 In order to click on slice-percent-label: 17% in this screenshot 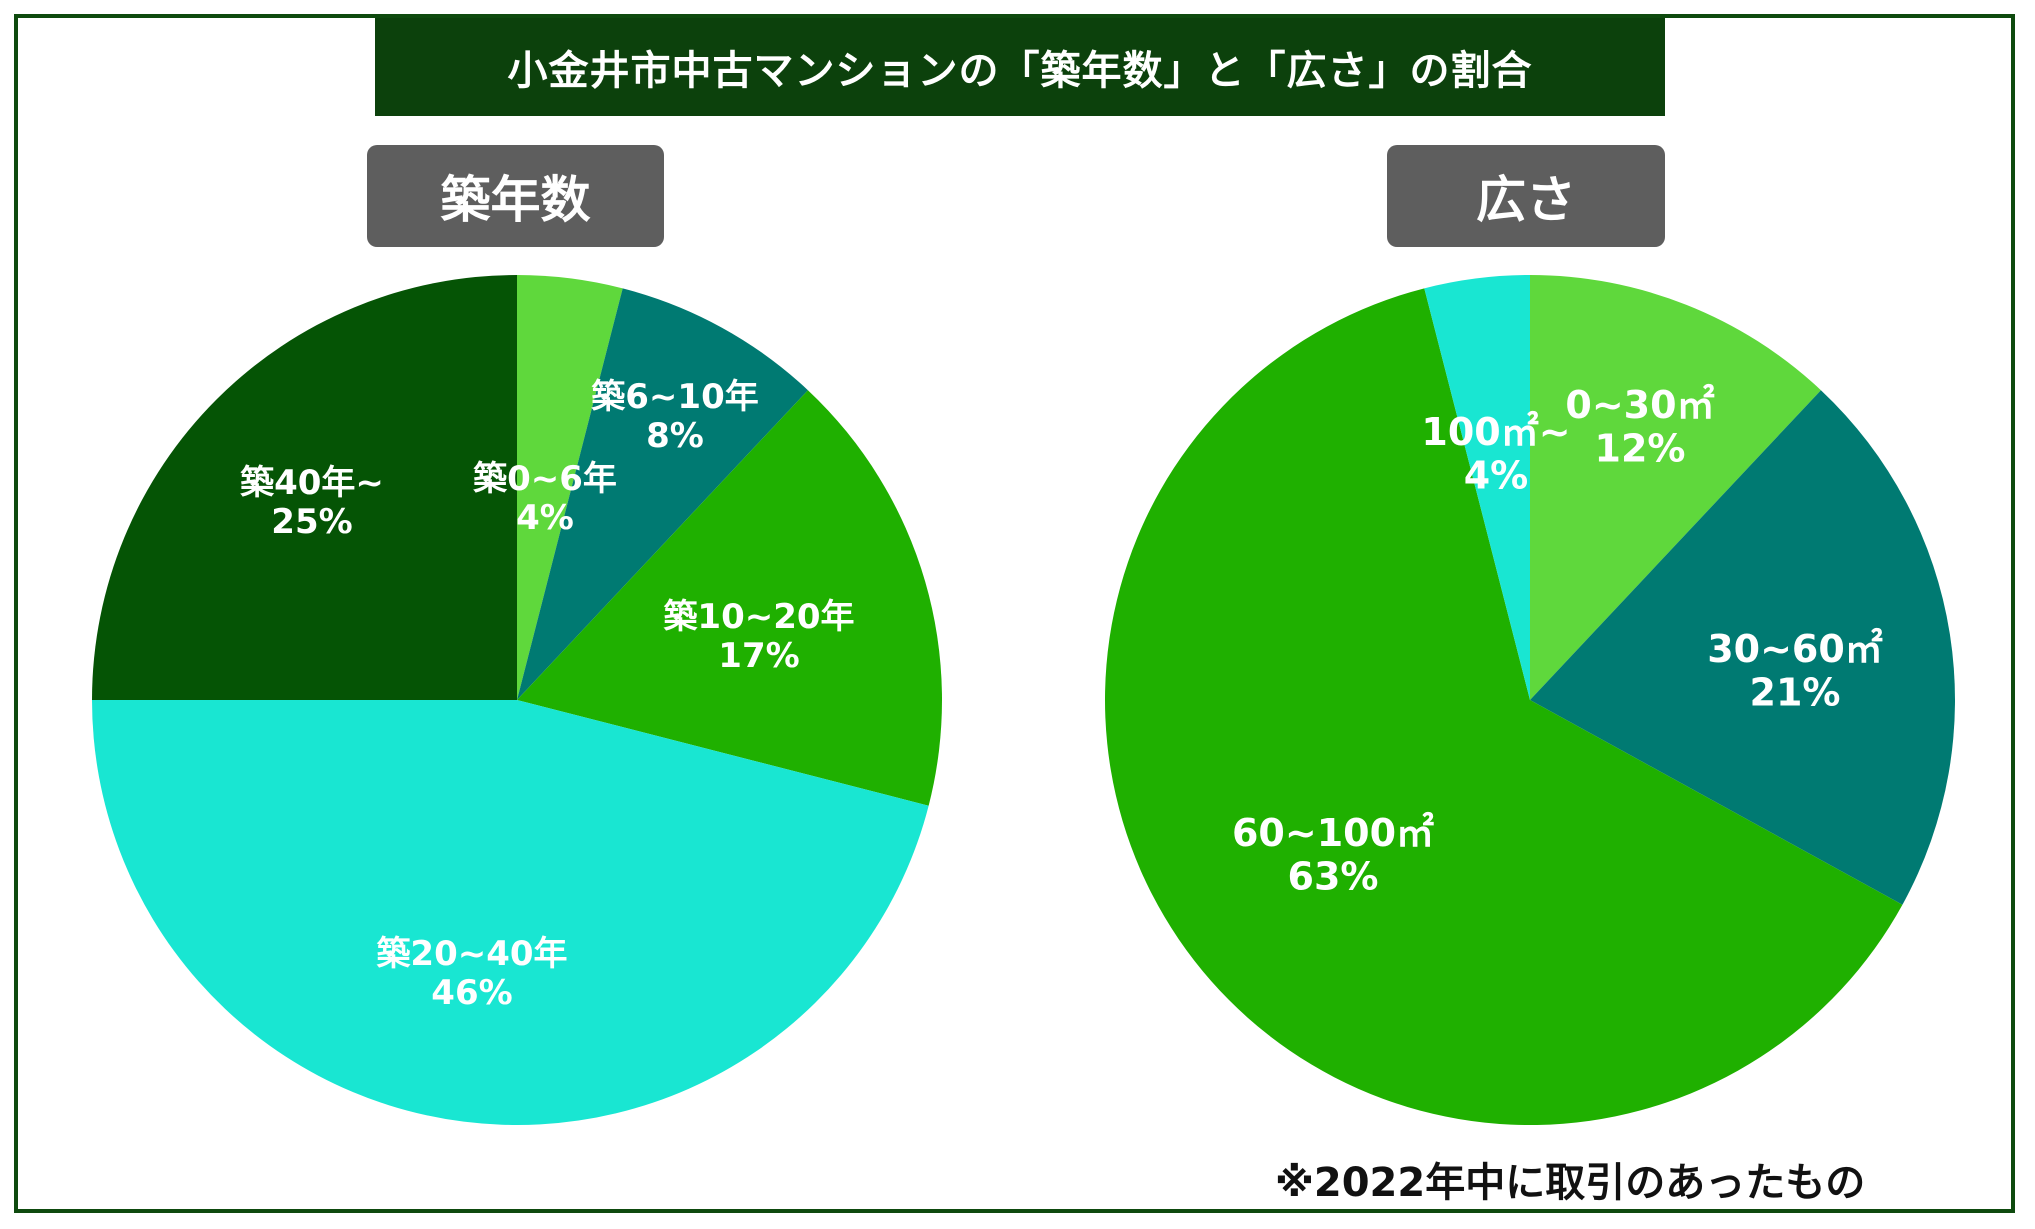, I will do `click(758, 656)`.